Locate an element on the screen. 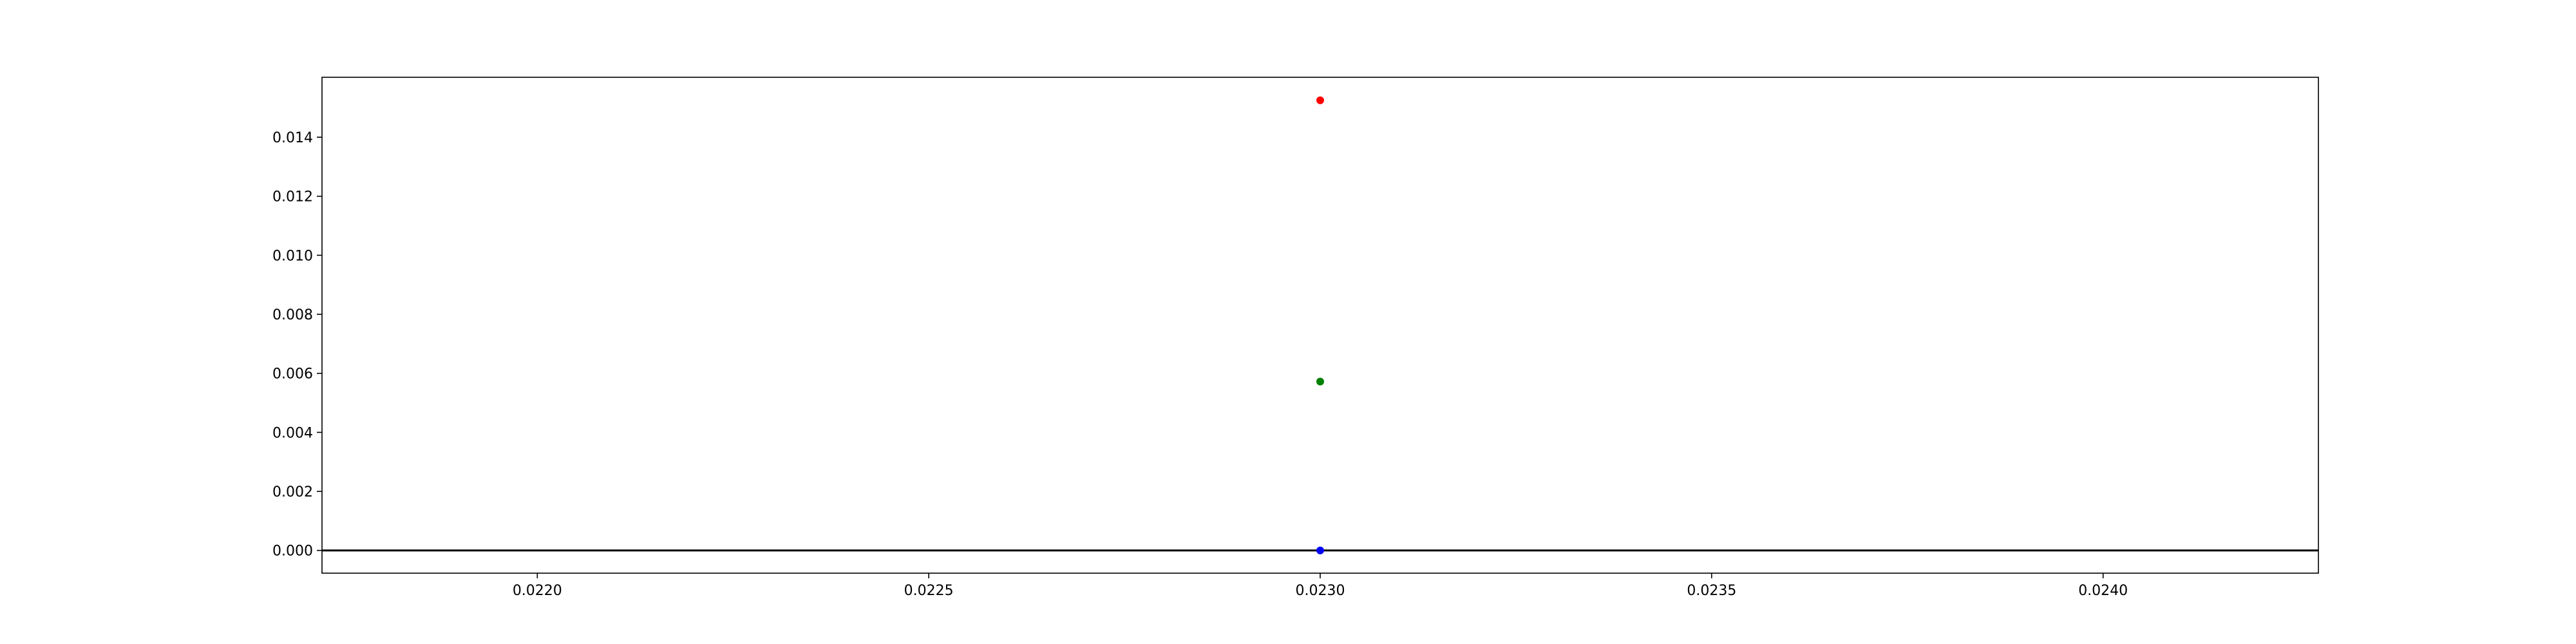 This screenshot has width=2576, height=644. x-tick-label: 0.0230 is located at coordinates (1320, 591).